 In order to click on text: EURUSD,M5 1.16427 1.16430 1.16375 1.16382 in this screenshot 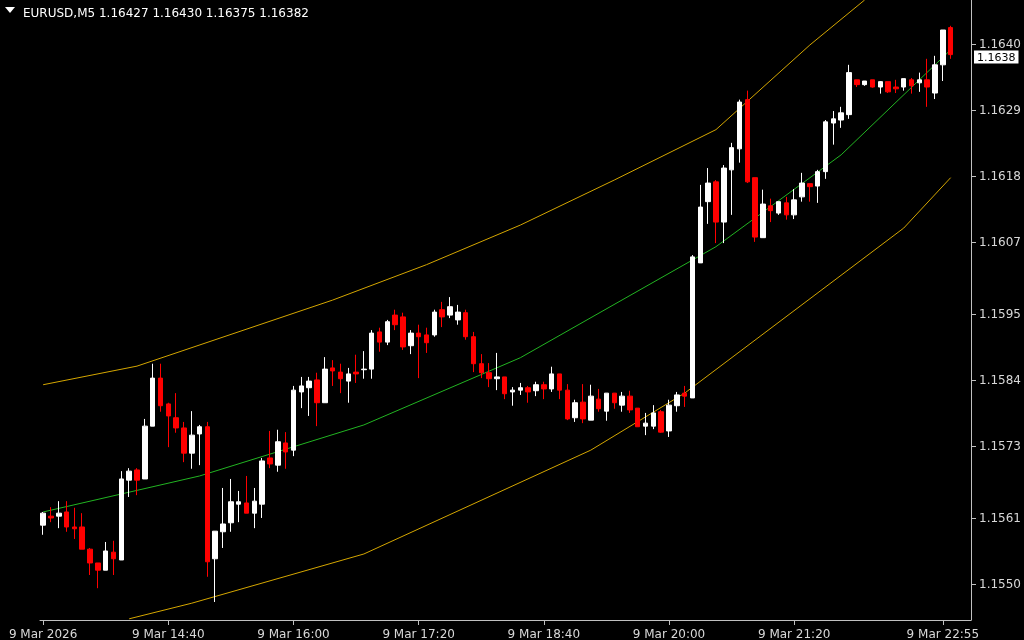, I will do `click(166, 13)`.